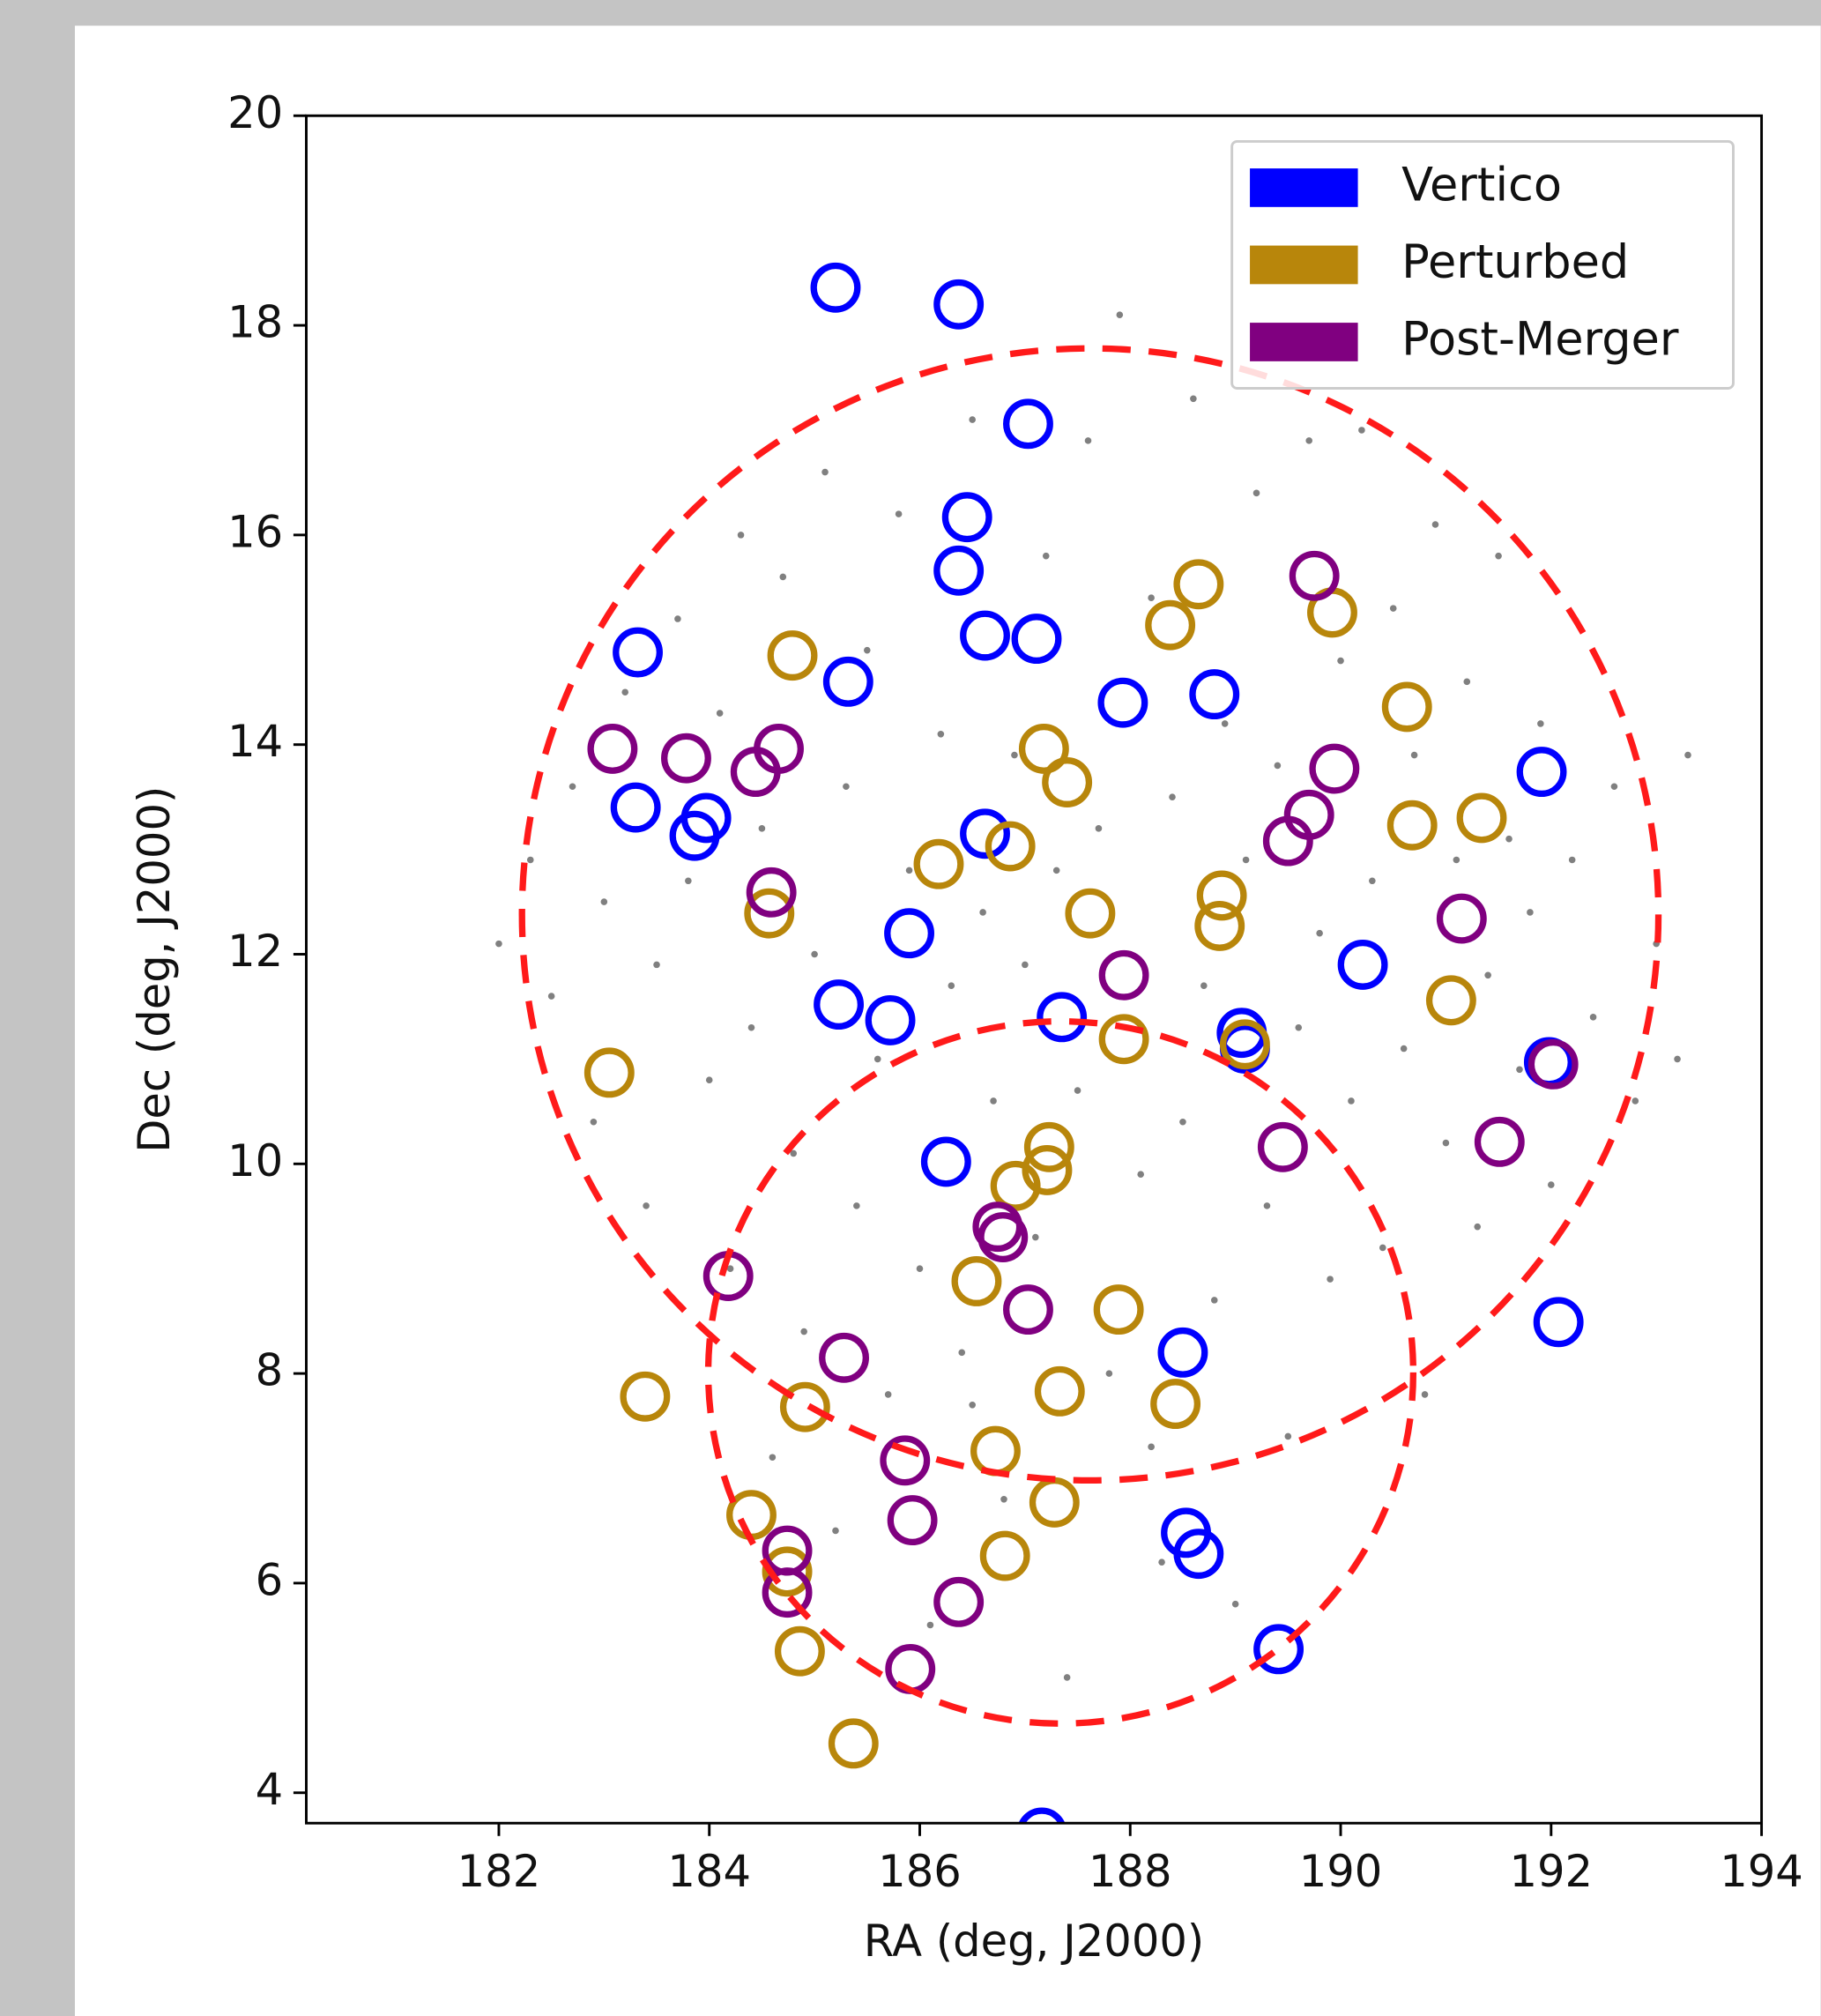  I want to click on legend: Vertico Perturbed Post-Merger, so click(1482, 265).